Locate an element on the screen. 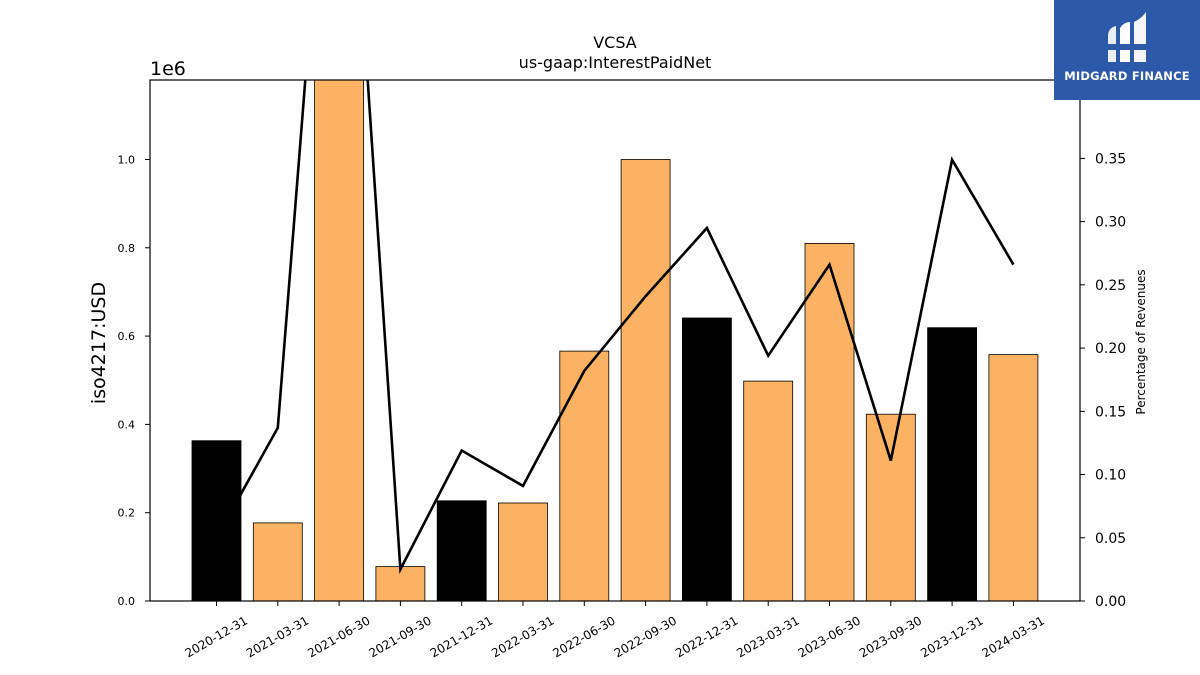 The width and height of the screenshot is (1200, 675). y2-tick-label: 0.20 is located at coordinates (1110, 349).